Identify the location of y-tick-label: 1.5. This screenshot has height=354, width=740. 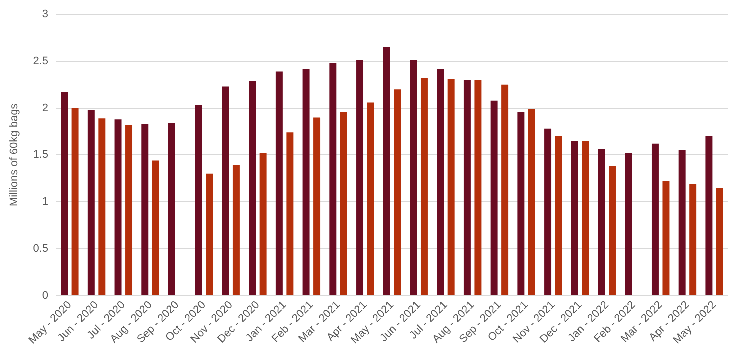
(40, 155).